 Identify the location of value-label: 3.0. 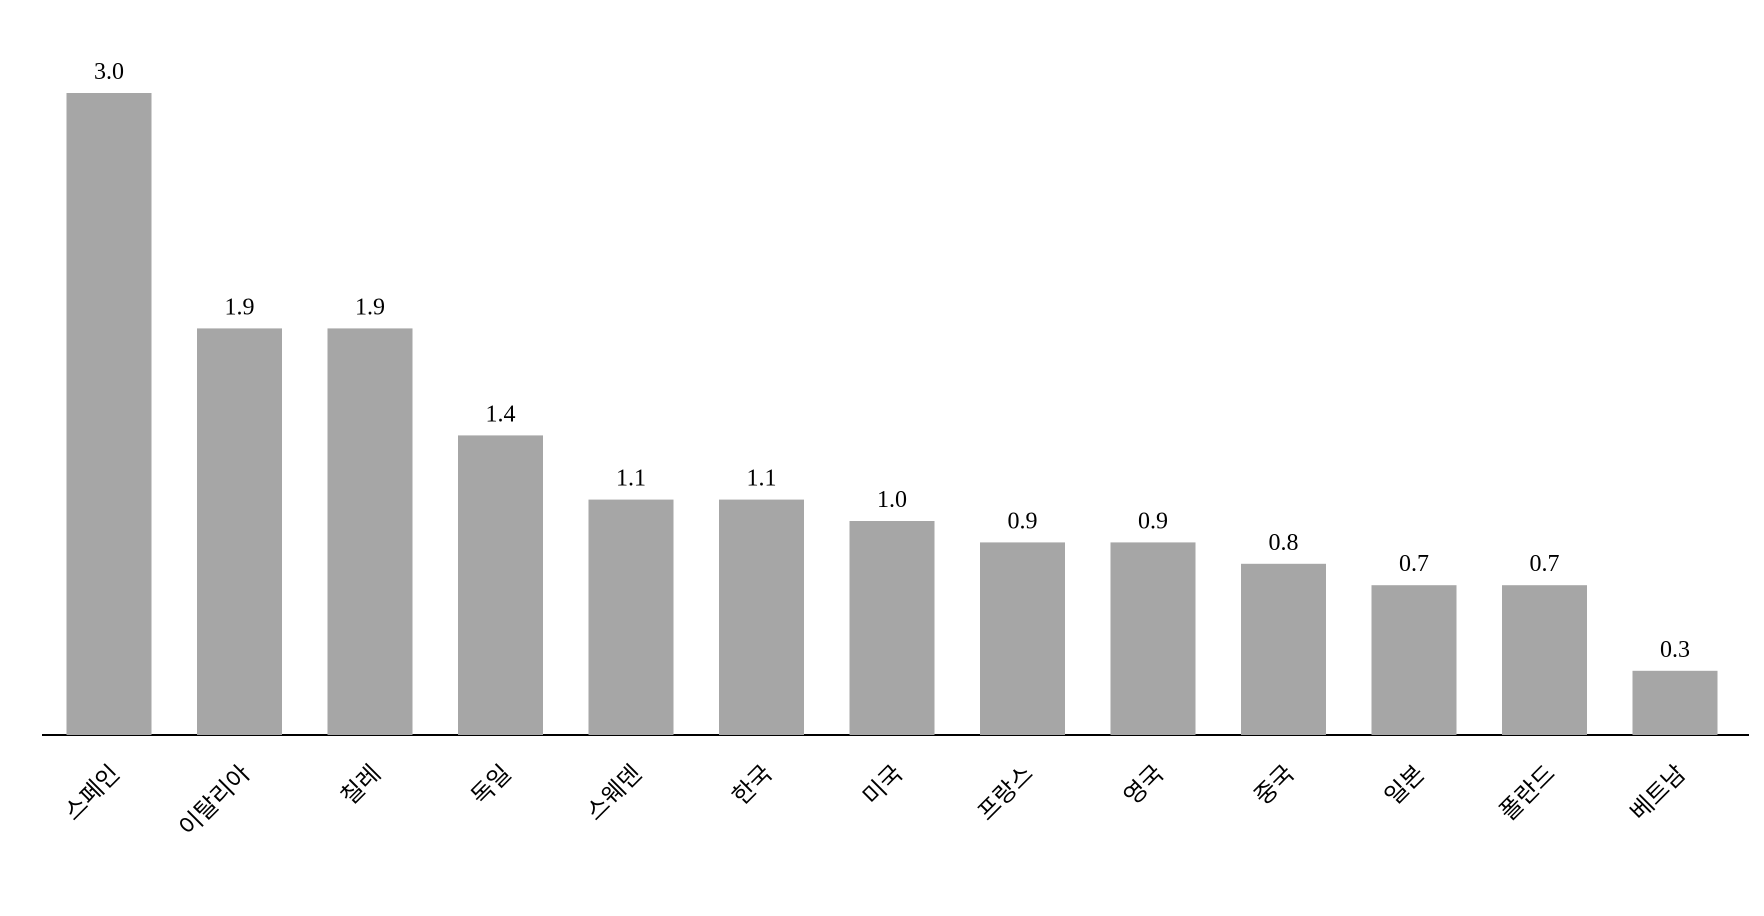
(109, 72).